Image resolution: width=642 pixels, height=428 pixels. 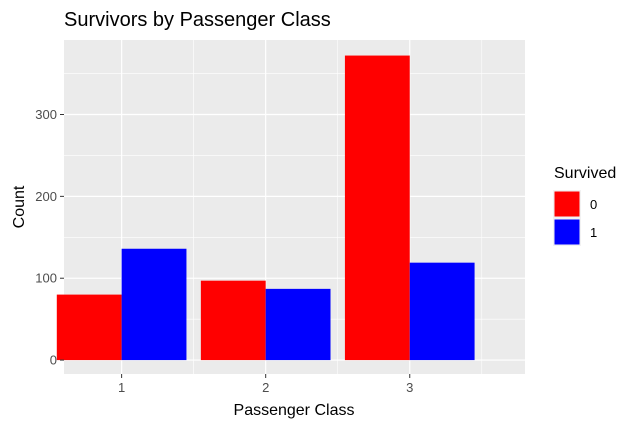 What do you see at coordinates (409, 387) in the screenshot?
I see `x-tick-label: 3` at bounding box center [409, 387].